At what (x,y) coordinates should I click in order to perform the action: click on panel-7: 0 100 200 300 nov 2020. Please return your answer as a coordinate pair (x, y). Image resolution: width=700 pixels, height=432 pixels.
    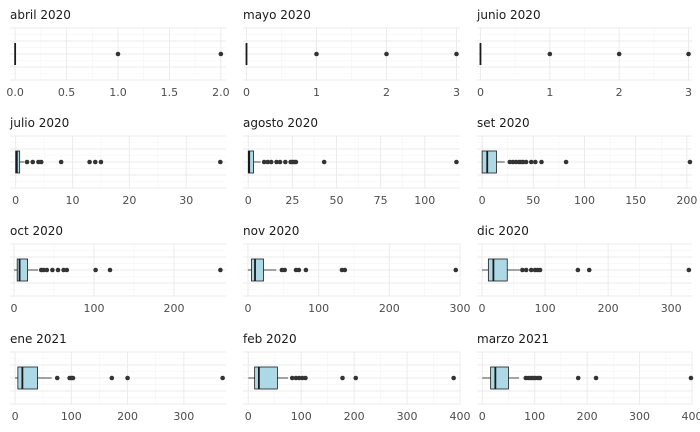
    Looking at the image, I should click on (357, 269).